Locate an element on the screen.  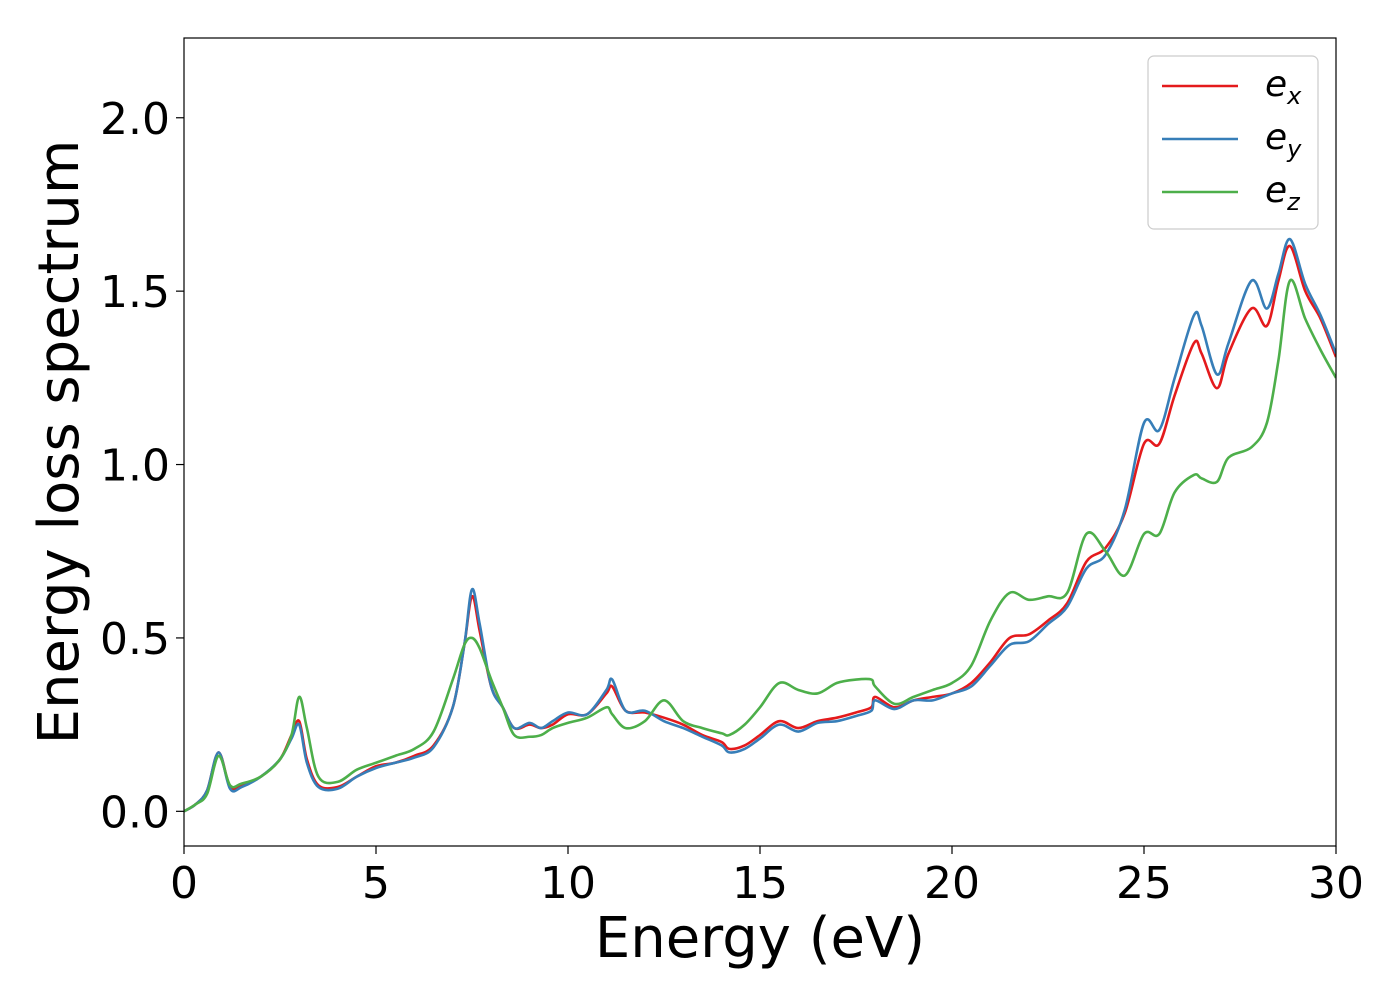
legend-box is located at coordinates (1233, 142).